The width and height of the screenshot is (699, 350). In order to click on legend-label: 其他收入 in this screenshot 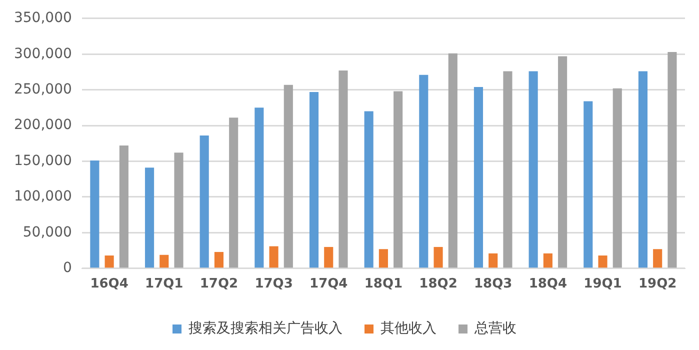, I will do `click(408, 328)`.